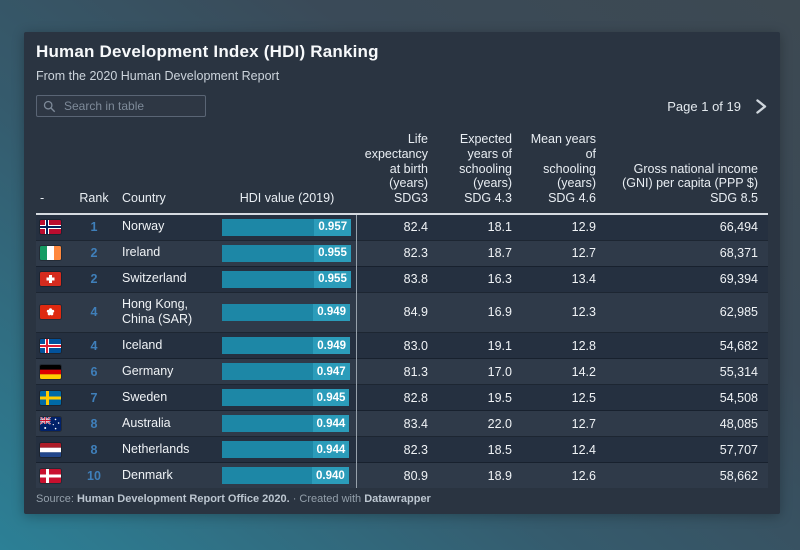 The image size is (800, 550). I want to click on created-with-text: Created with, so click(330, 499).